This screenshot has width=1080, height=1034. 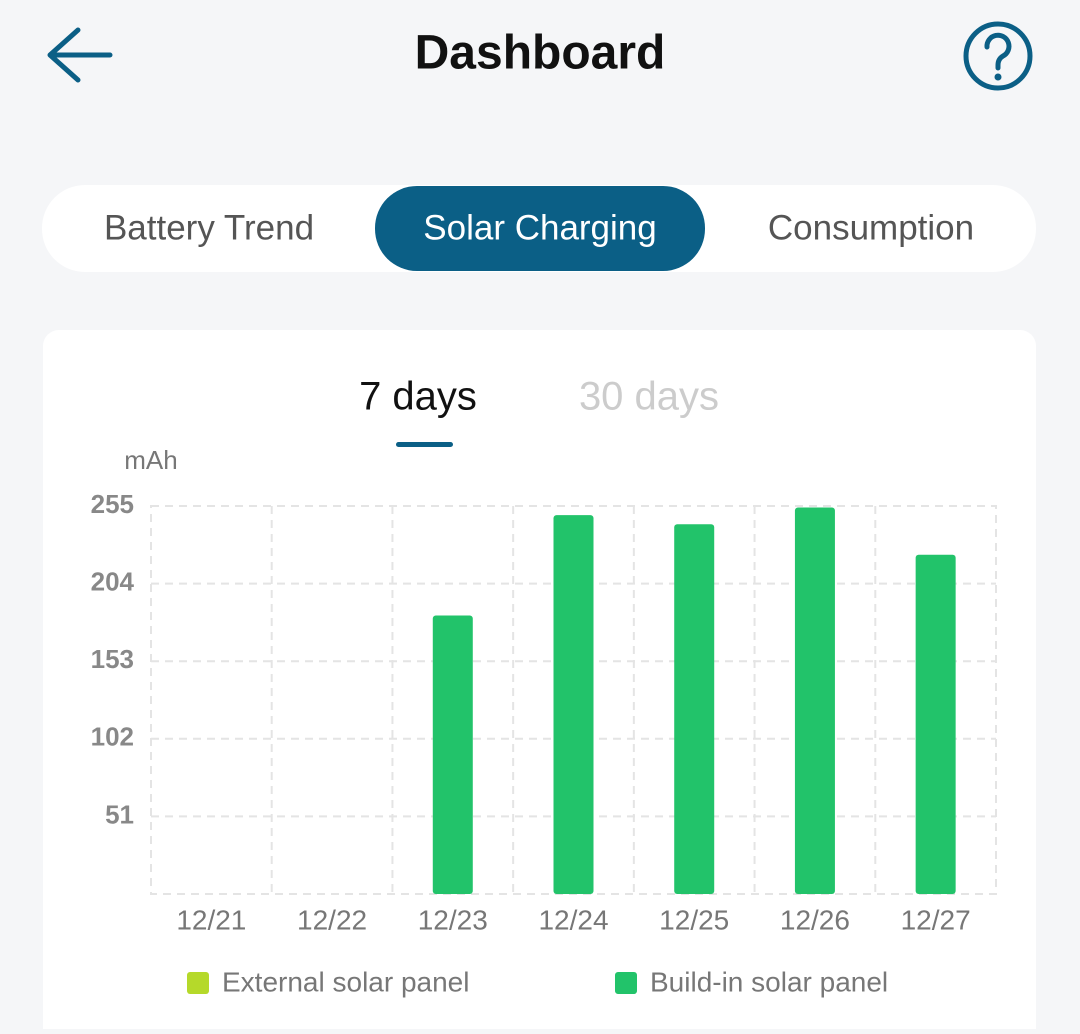 What do you see at coordinates (112, 737) in the screenshot?
I see `y-tick-label: 102` at bounding box center [112, 737].